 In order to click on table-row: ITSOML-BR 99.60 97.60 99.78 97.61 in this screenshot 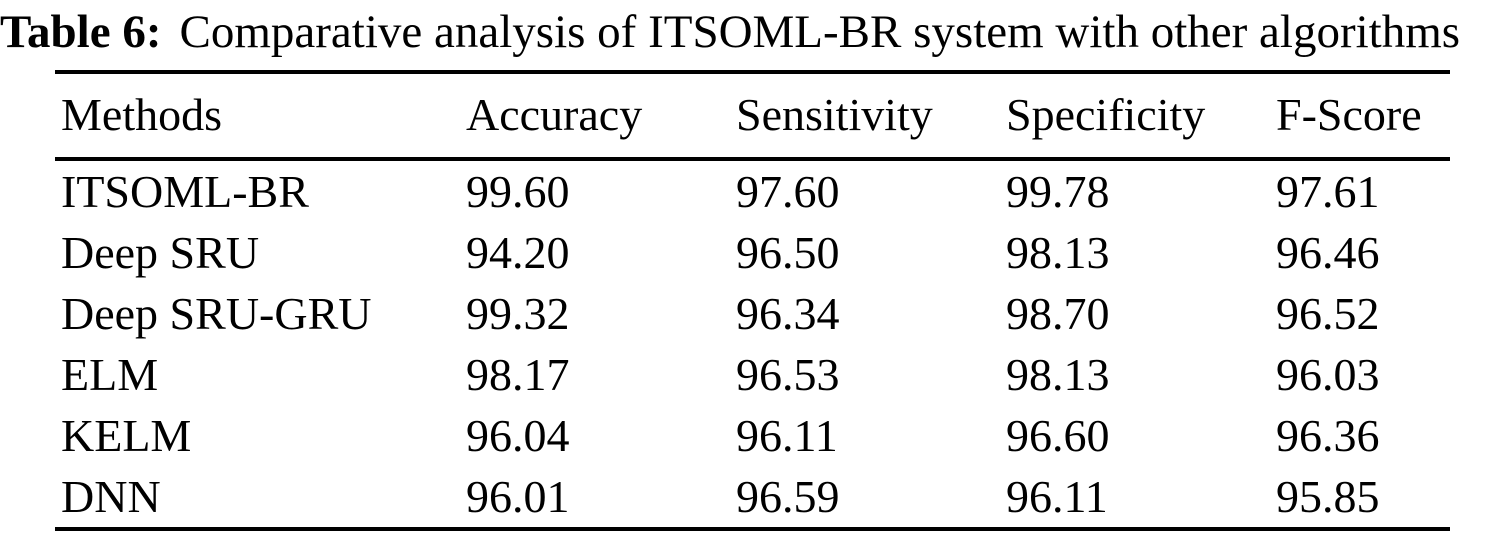, I will do `click(752, 190)`.